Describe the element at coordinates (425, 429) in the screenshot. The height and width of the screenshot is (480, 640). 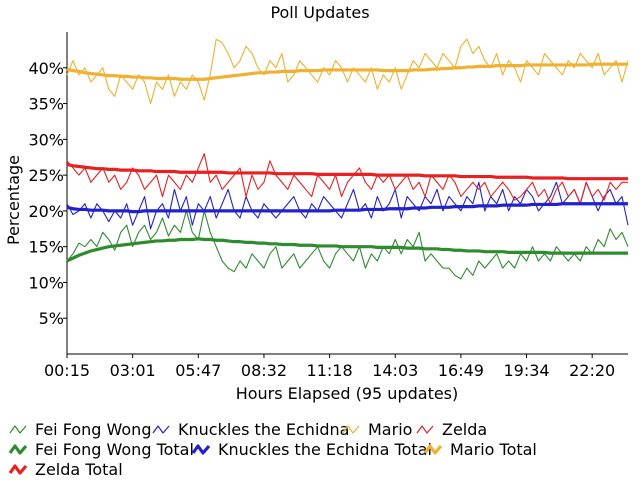
I see `legend-swatch-zelda` at that location.